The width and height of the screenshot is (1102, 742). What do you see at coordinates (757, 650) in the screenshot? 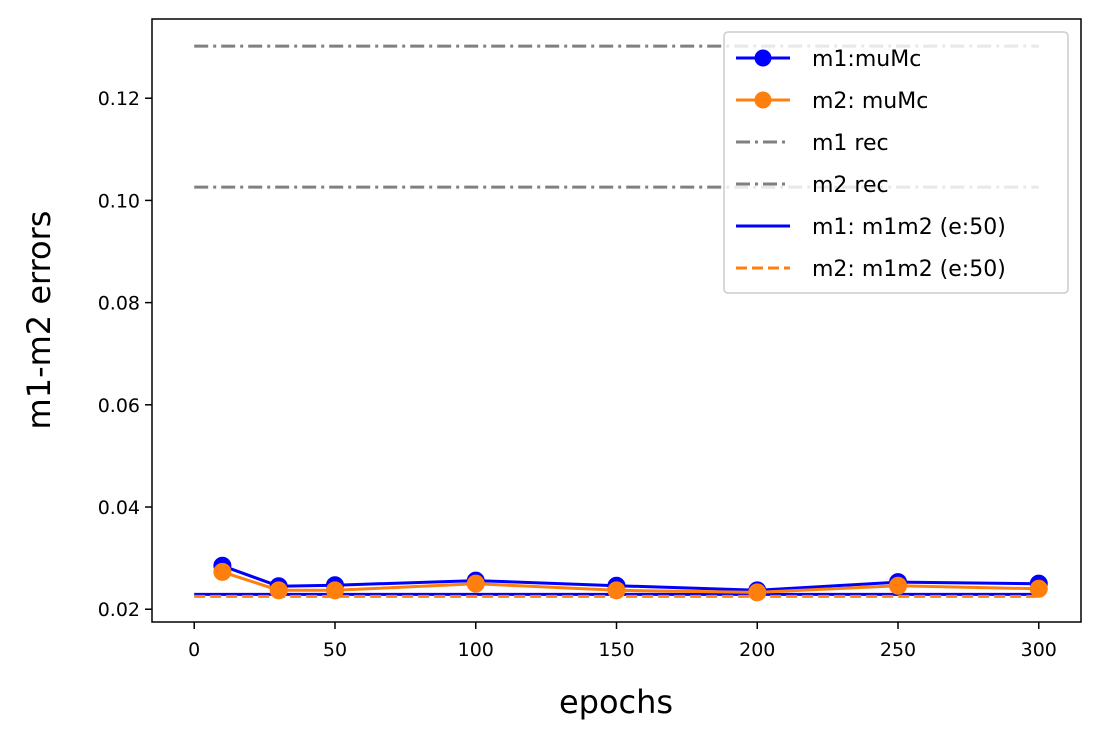
I see `x-tick-label: 200` at bounding box center [757, 650].